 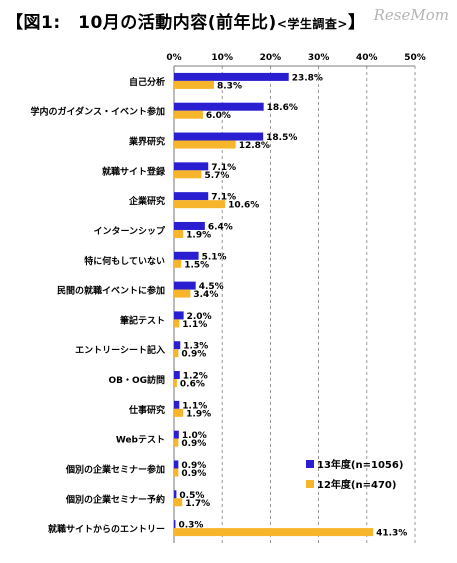 I want to click on category-label: 自己分析, so click(x=147, y=82).